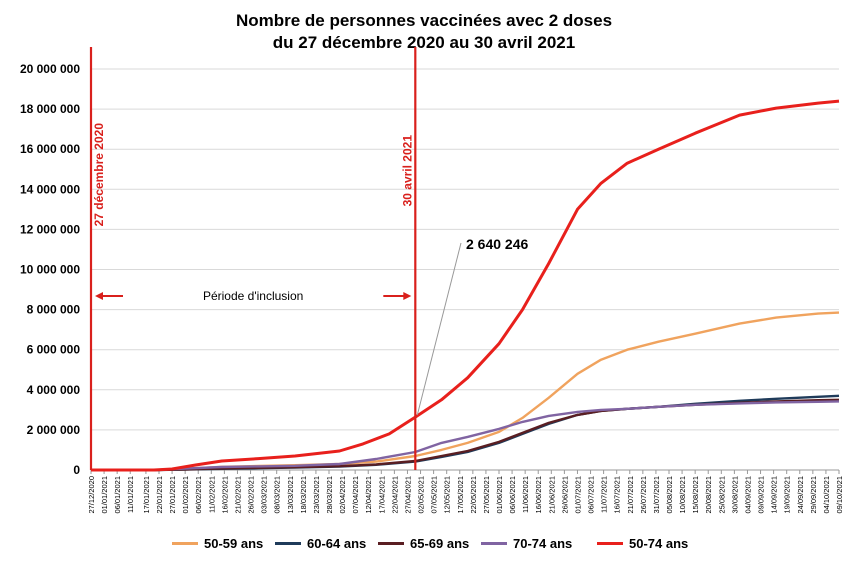 The height and width of the screenshot is (564, 848). What do you see at coordinates (440, 543) in the screenshot?
I see `legend-label: 65-69 ans` at bounding box center [440, 543].